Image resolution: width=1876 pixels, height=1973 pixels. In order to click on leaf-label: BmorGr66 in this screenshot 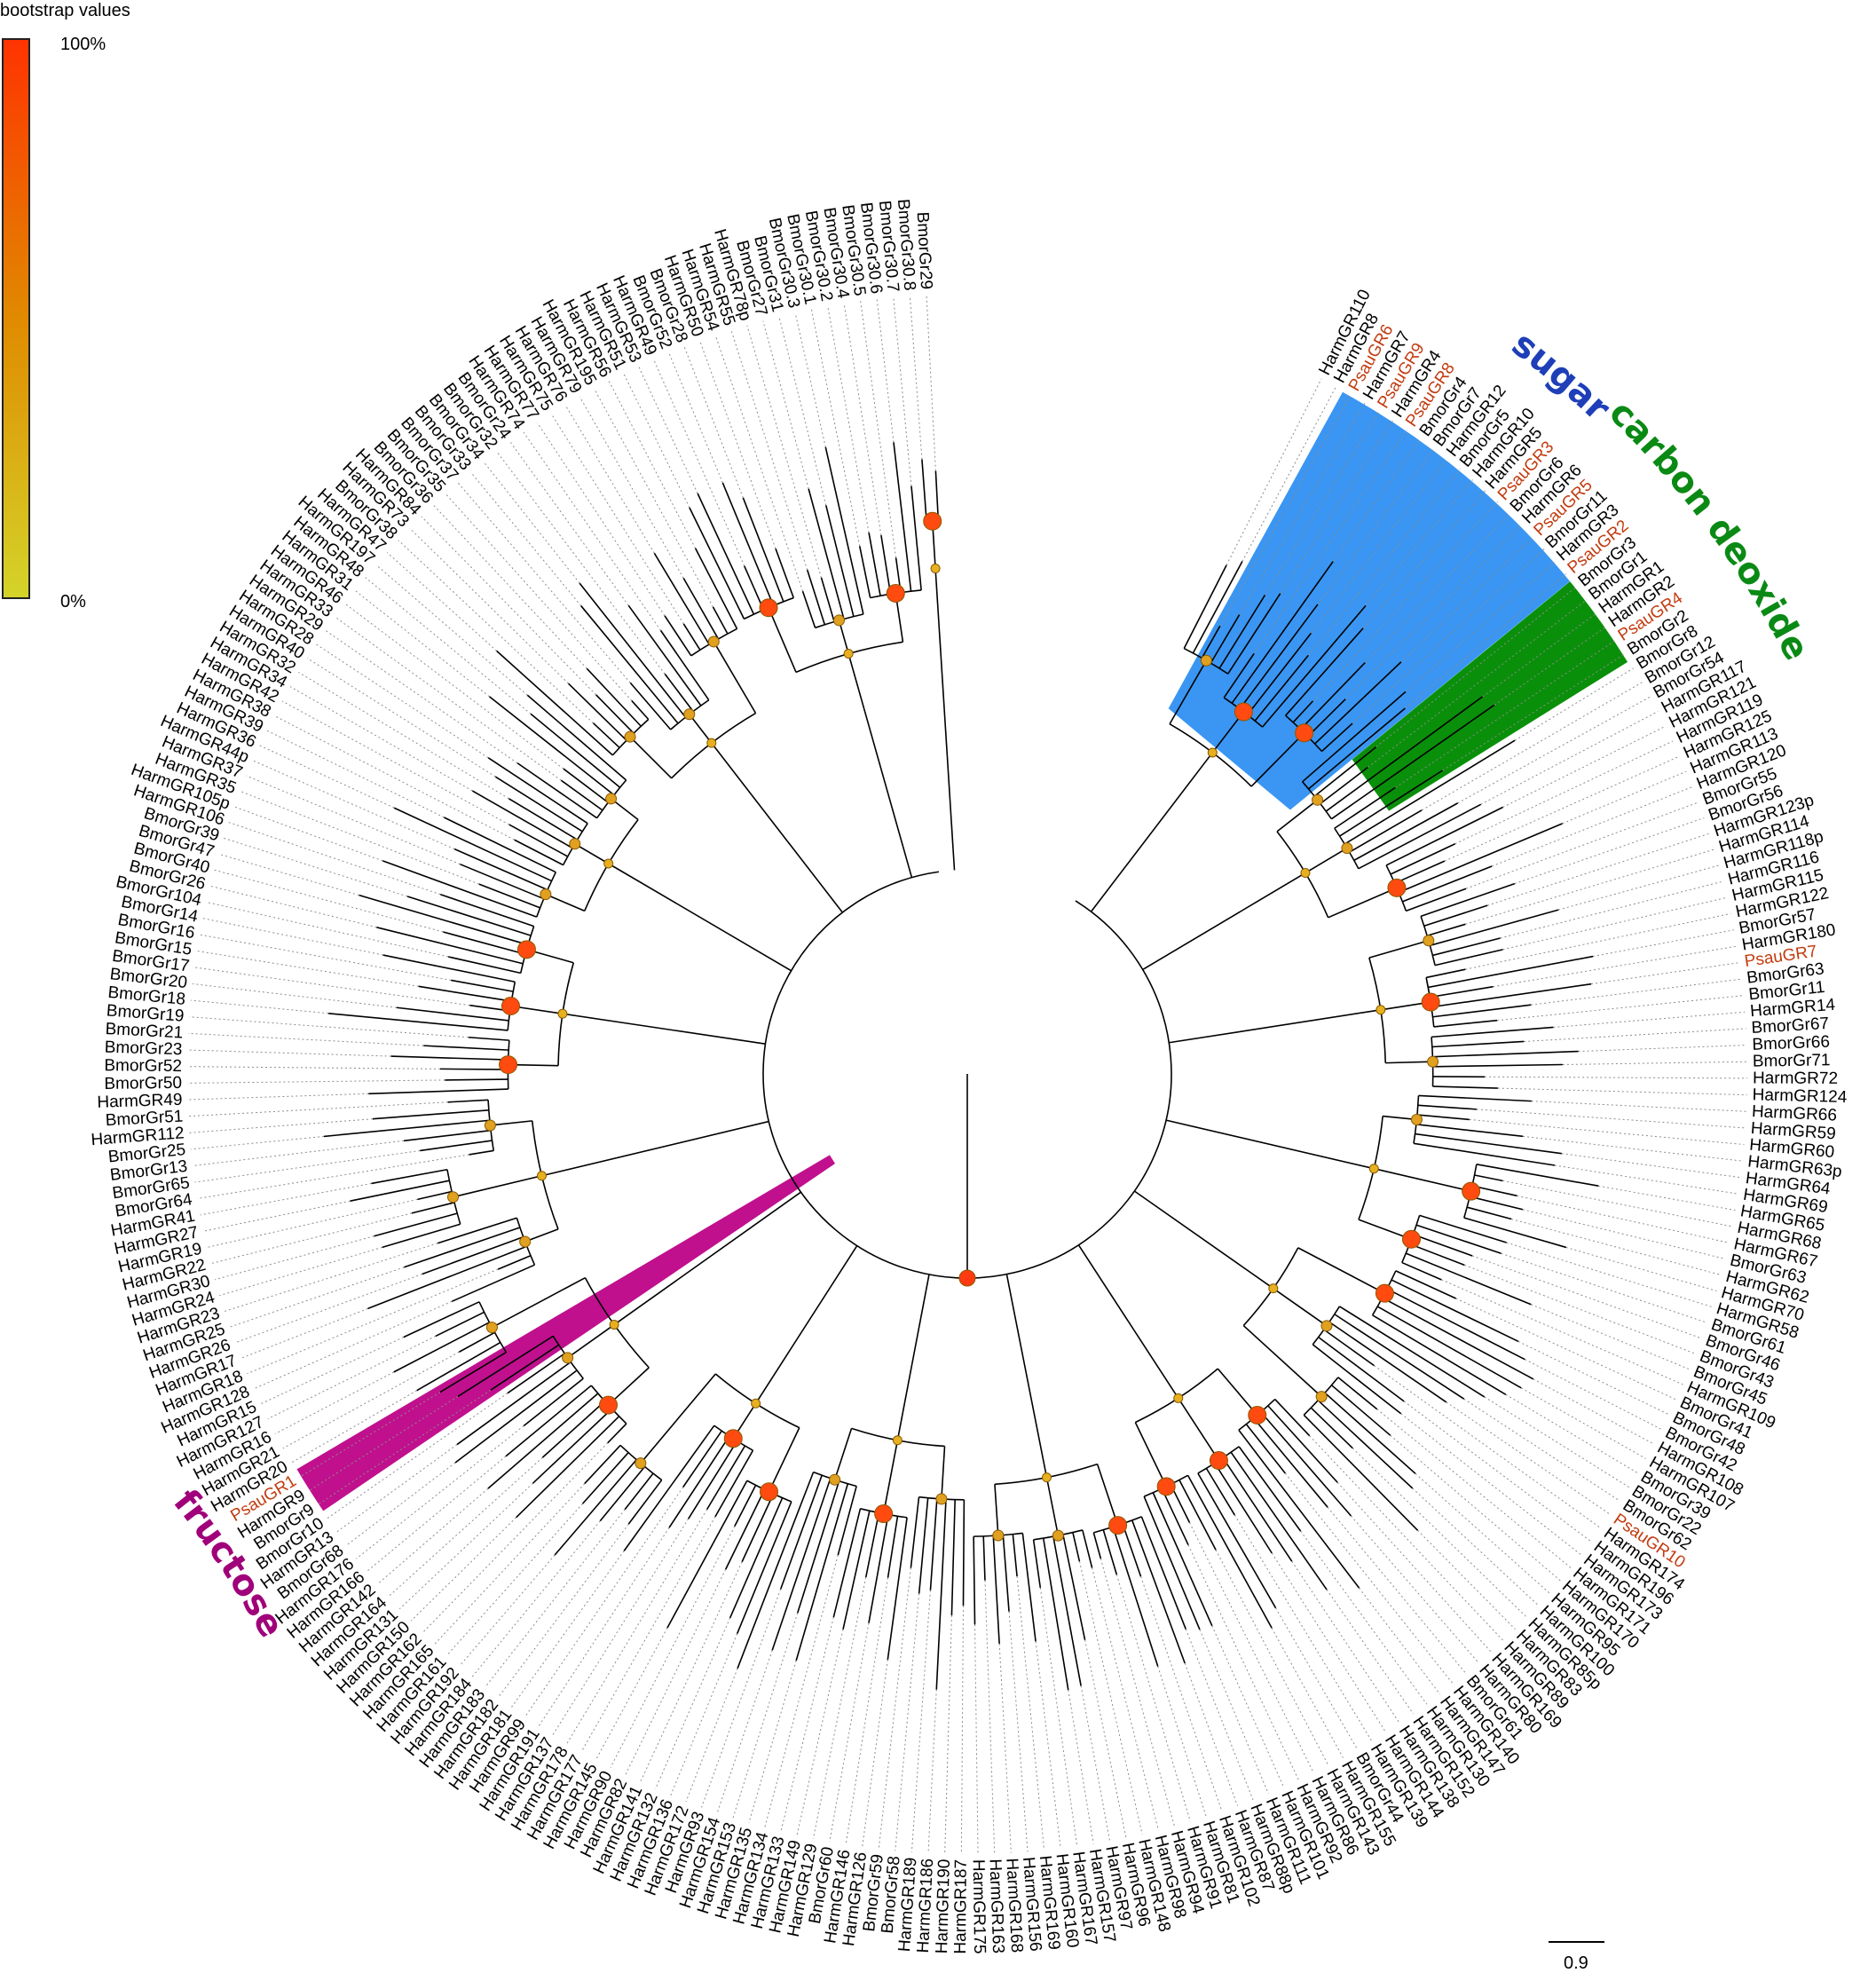, I will do `click(1791, 1043)`.